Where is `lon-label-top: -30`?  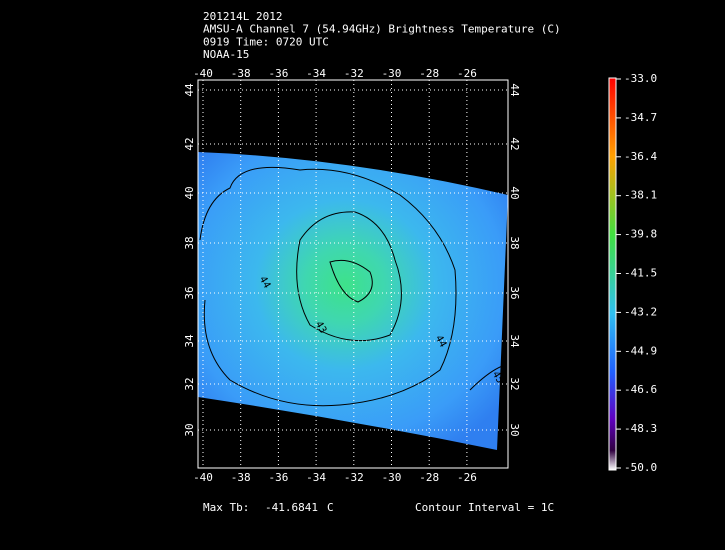 lon-label-top: -30 is located at coordinates (392, 73).